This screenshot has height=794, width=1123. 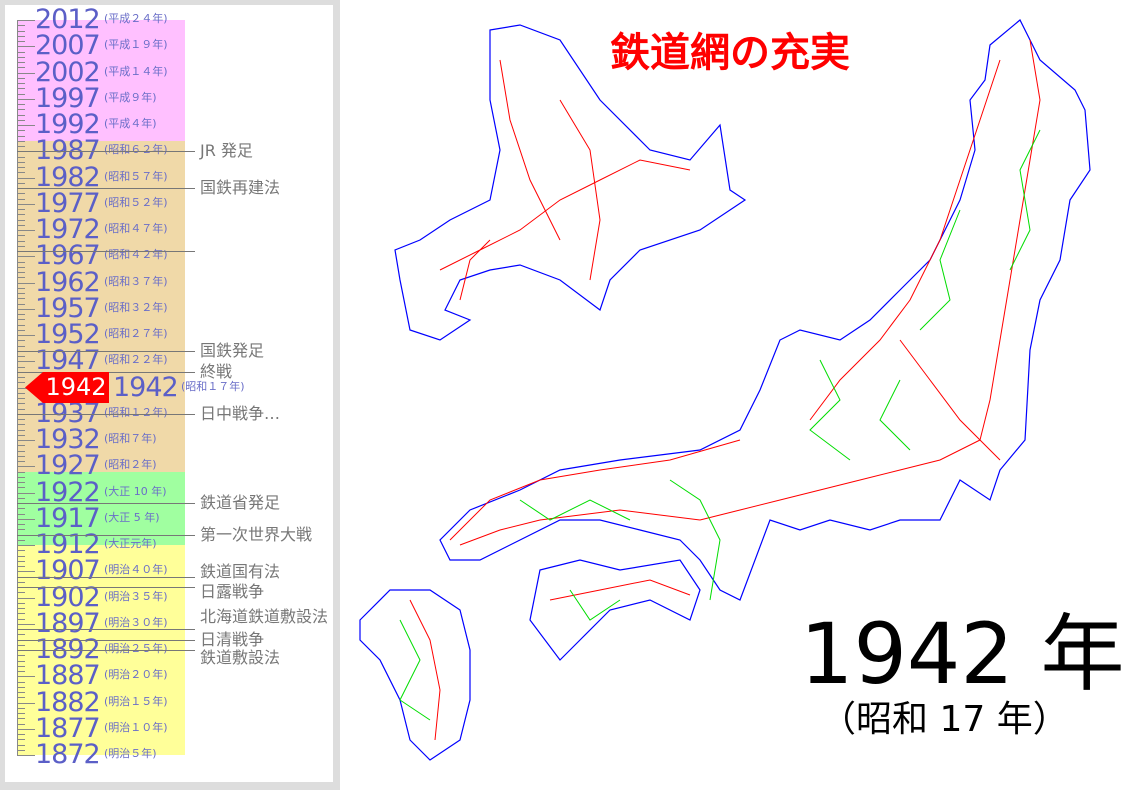 I want to click on event-label: 国鉄再建法, so click(x=240, y=187).